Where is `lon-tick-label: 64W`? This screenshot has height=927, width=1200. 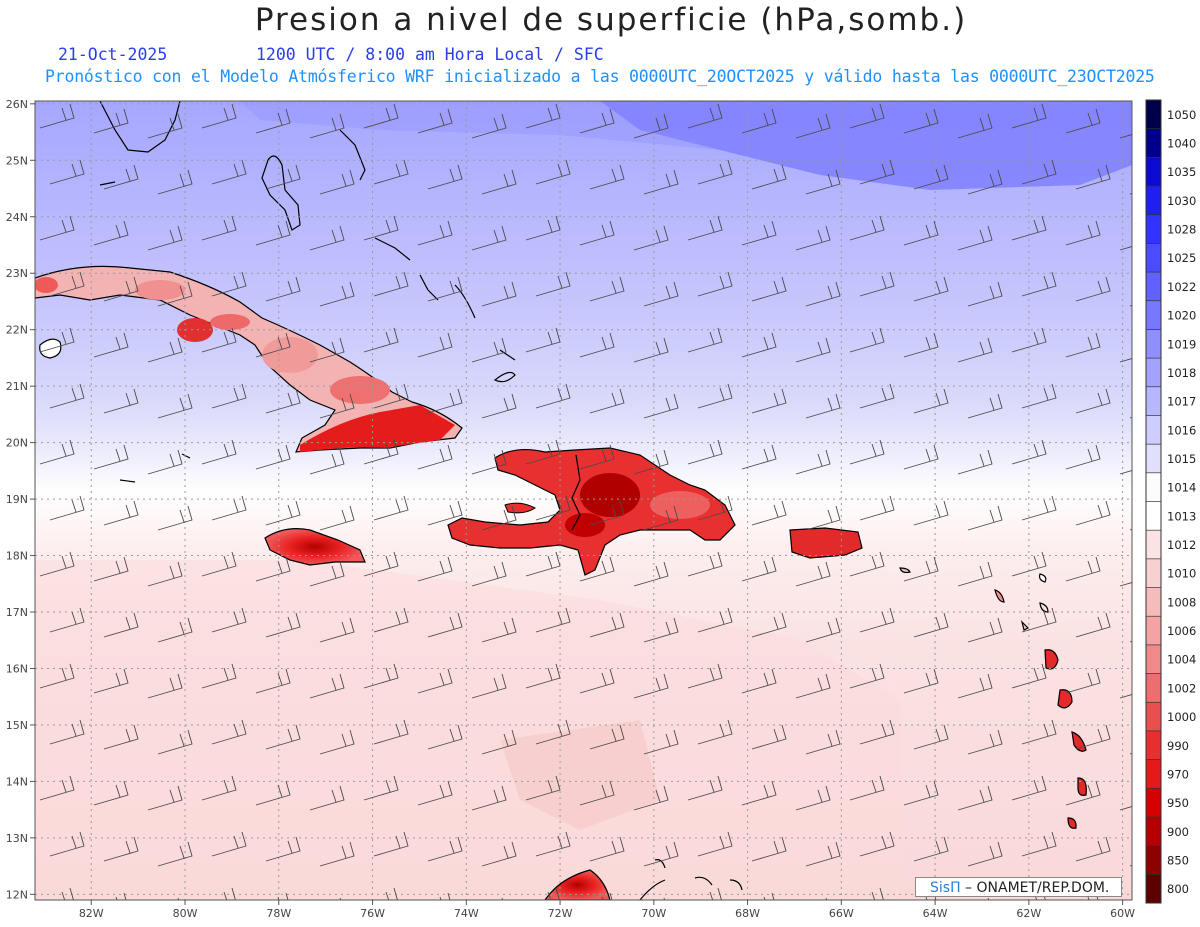
lon-tick-label: 64W is located at coordinates (935, 913).